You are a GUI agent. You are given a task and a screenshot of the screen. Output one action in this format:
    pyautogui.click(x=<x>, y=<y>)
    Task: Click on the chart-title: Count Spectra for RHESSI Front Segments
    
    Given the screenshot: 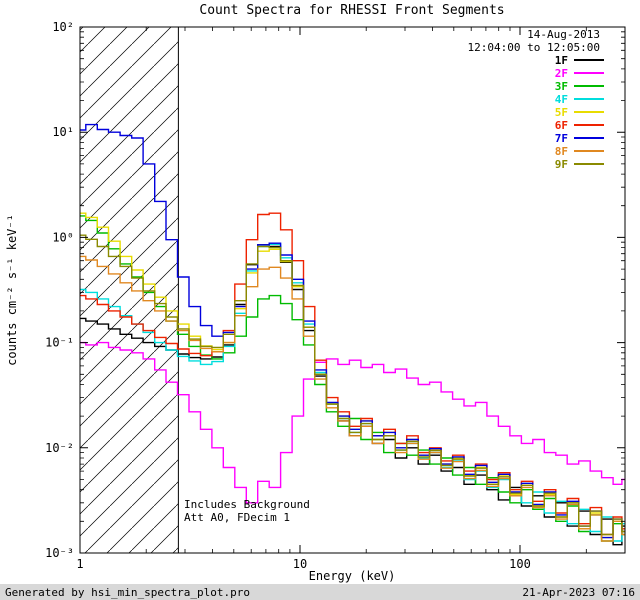 What is the action you would take?
    pyautogui.click(x=351, y=10)
    